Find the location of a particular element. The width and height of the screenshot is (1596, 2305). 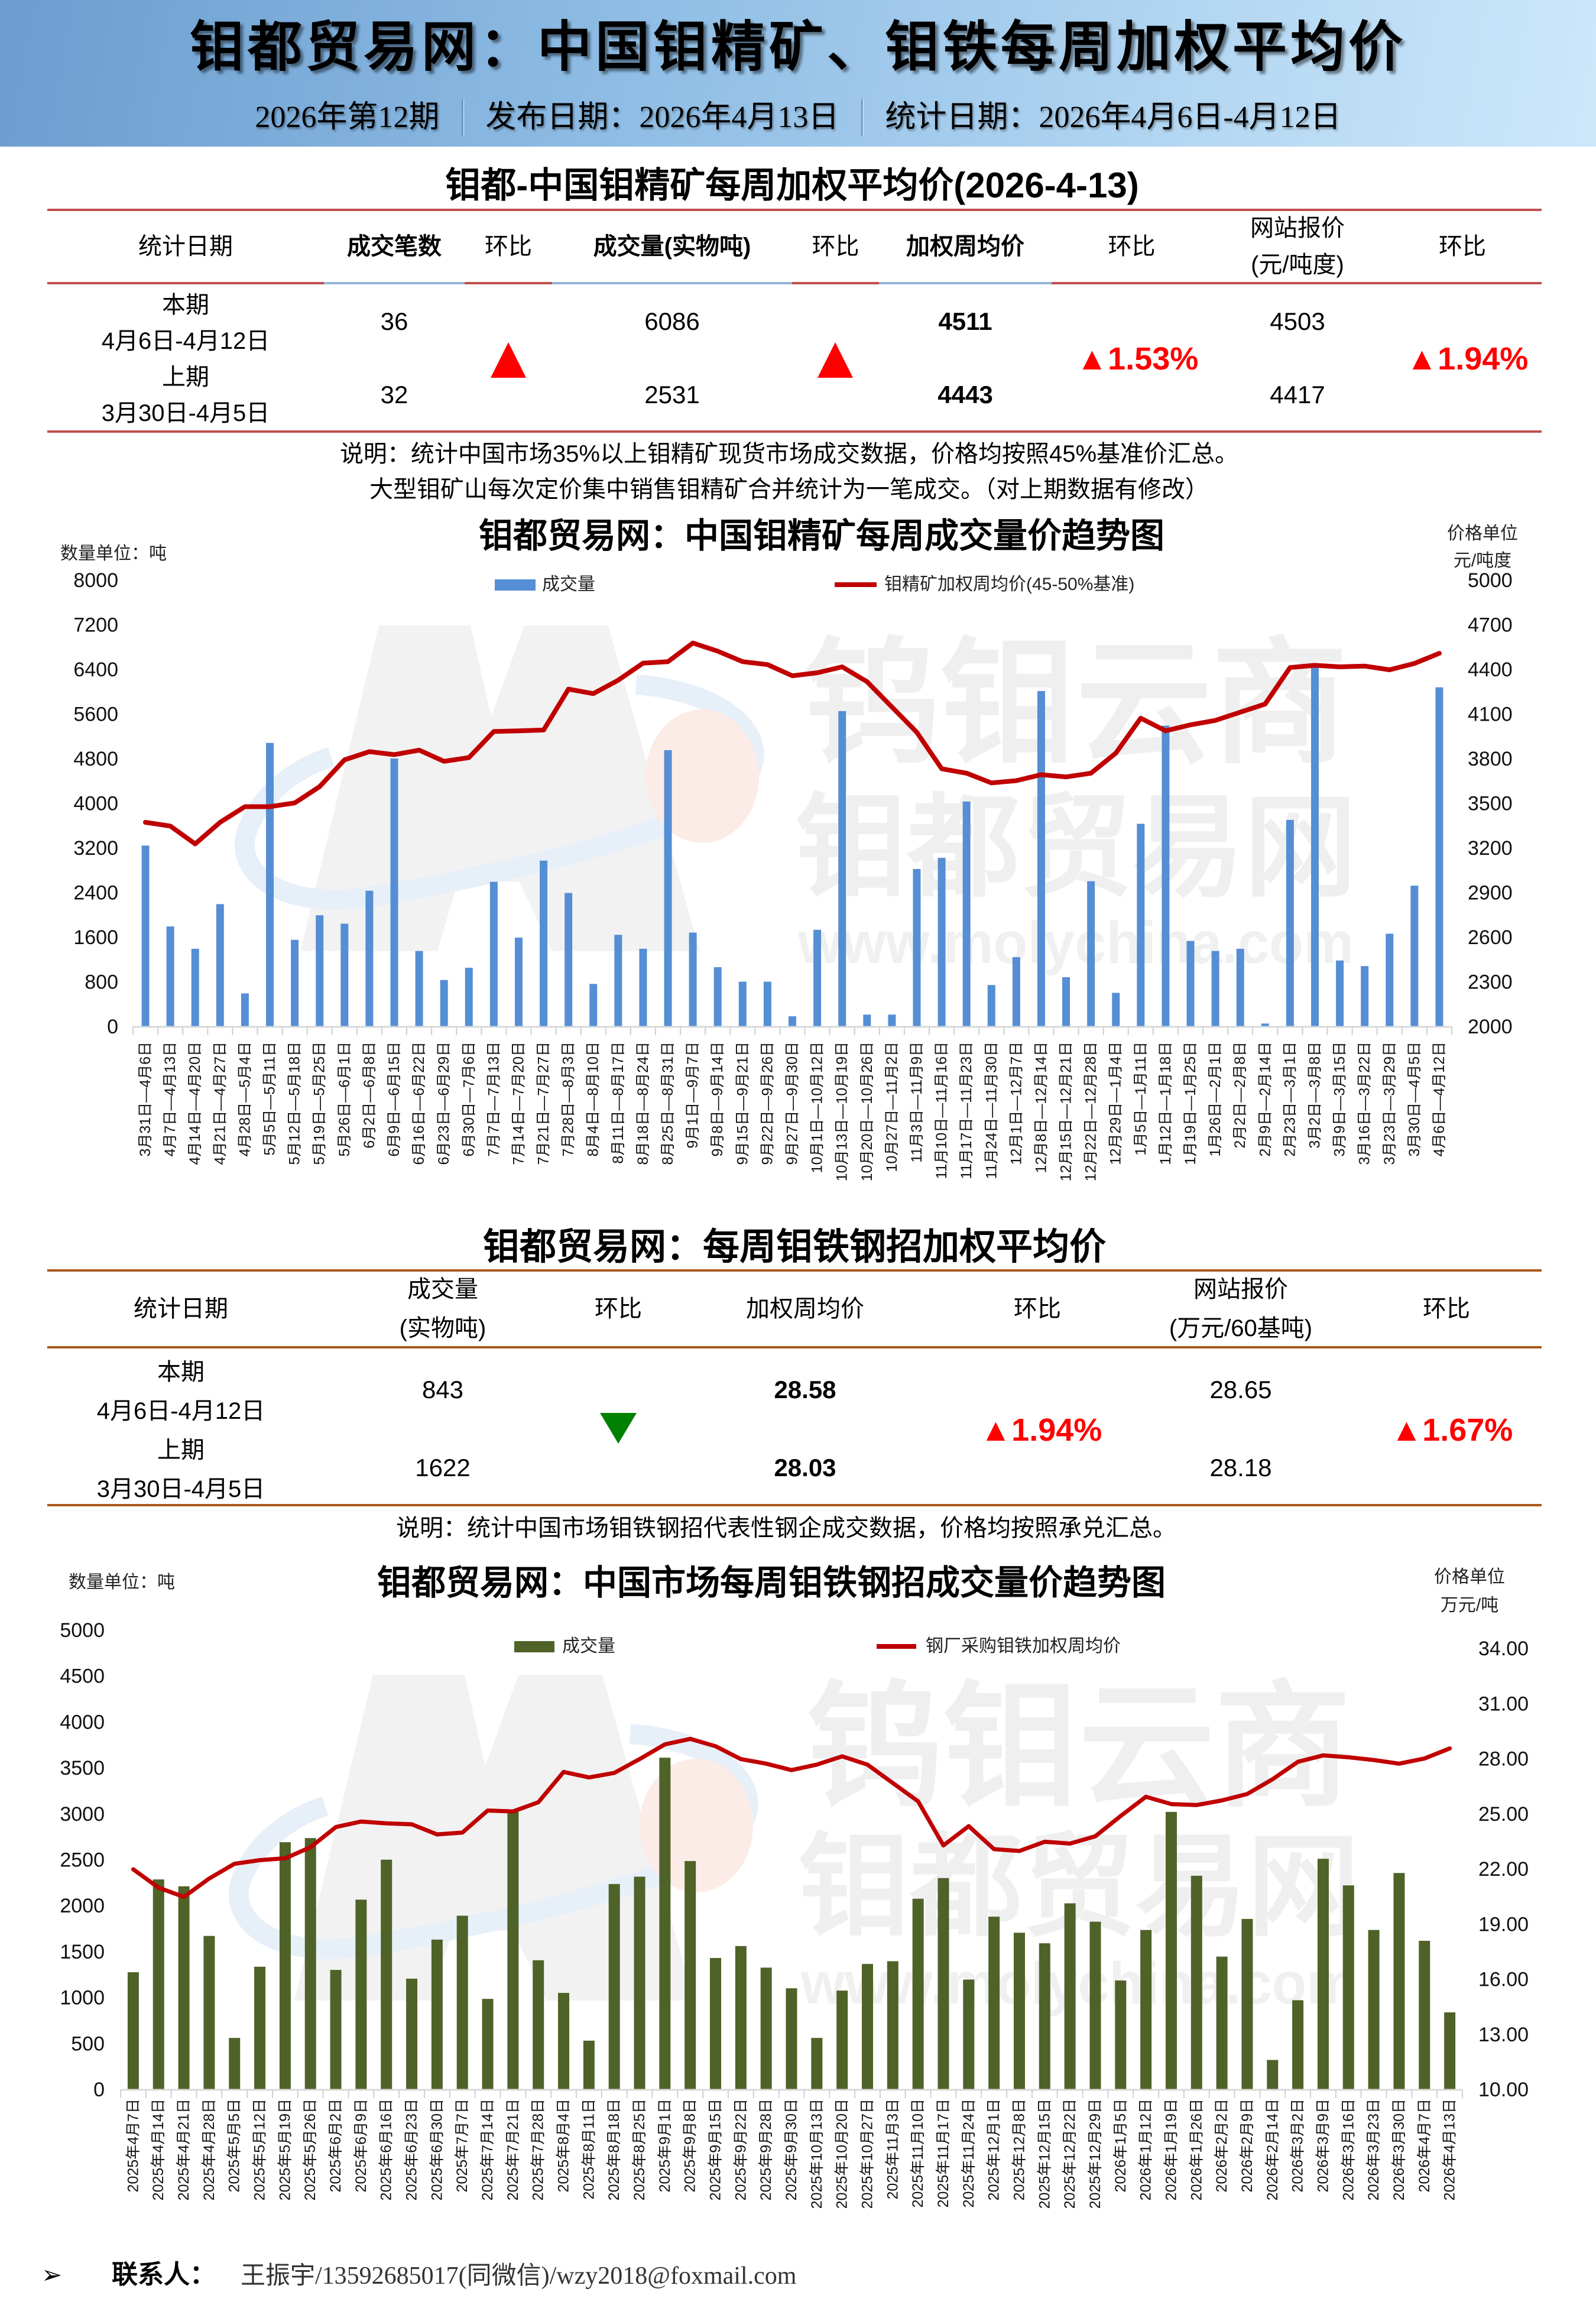

previous-avg-price: 28.03 is located at coordinates (805, 1467).